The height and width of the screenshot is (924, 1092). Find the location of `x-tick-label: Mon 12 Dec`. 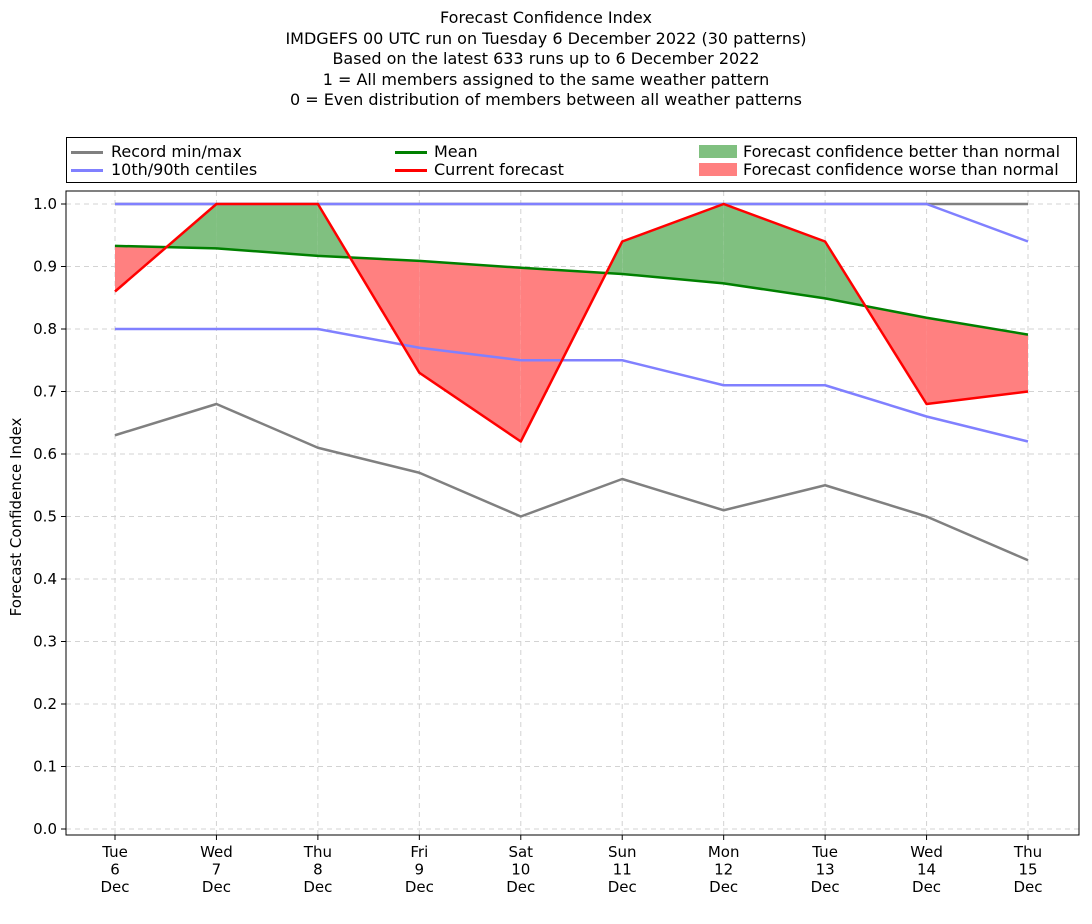

x-tick-label: Mon 12 Dec is located at coordinates (724, 869).